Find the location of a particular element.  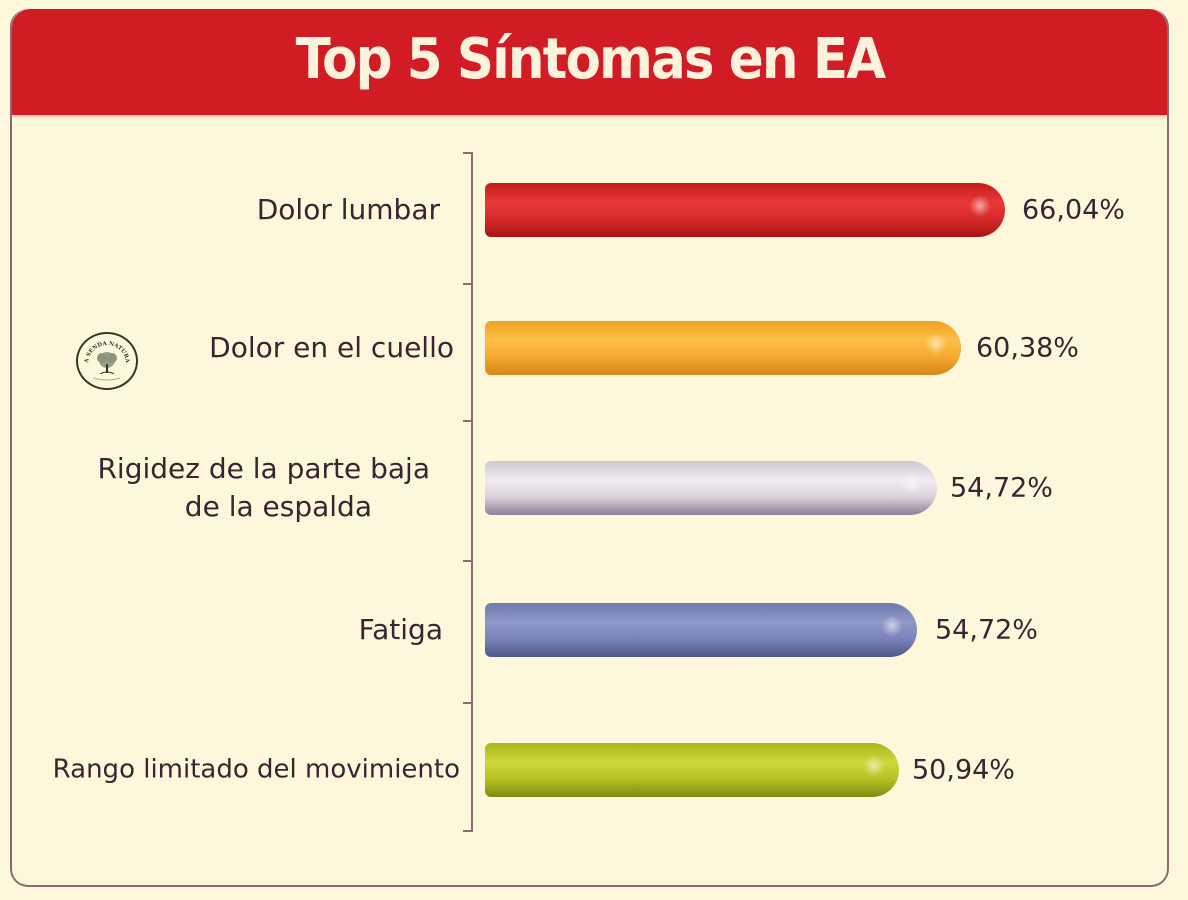

bar-value: 60,38% is located at coordinates (1027, 348).